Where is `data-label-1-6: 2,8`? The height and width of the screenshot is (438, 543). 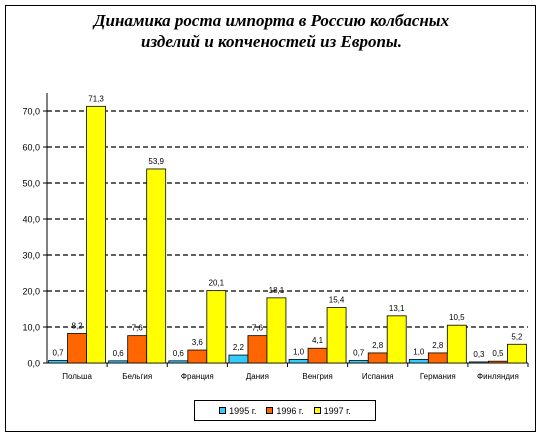
data-label-1-6: 2,8 is located at coordinates (438, 345).